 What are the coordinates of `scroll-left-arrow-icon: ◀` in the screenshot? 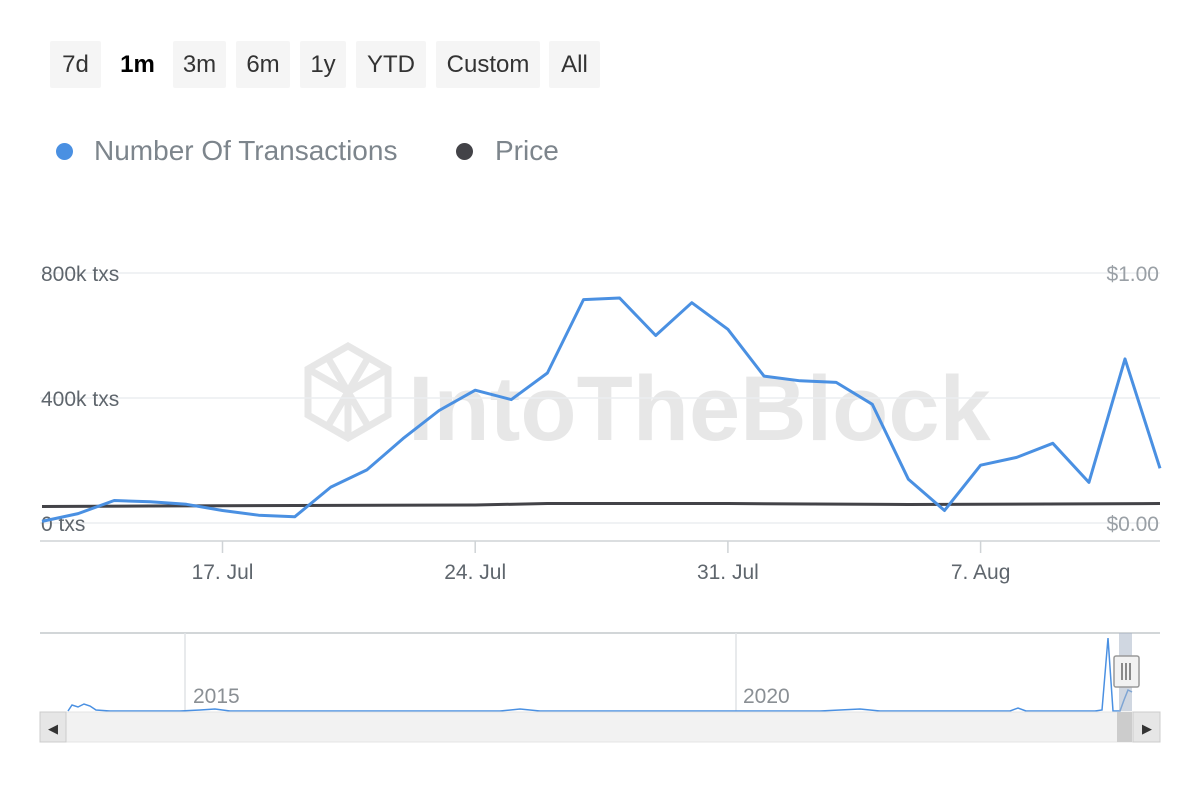 It's located at (53, 728).